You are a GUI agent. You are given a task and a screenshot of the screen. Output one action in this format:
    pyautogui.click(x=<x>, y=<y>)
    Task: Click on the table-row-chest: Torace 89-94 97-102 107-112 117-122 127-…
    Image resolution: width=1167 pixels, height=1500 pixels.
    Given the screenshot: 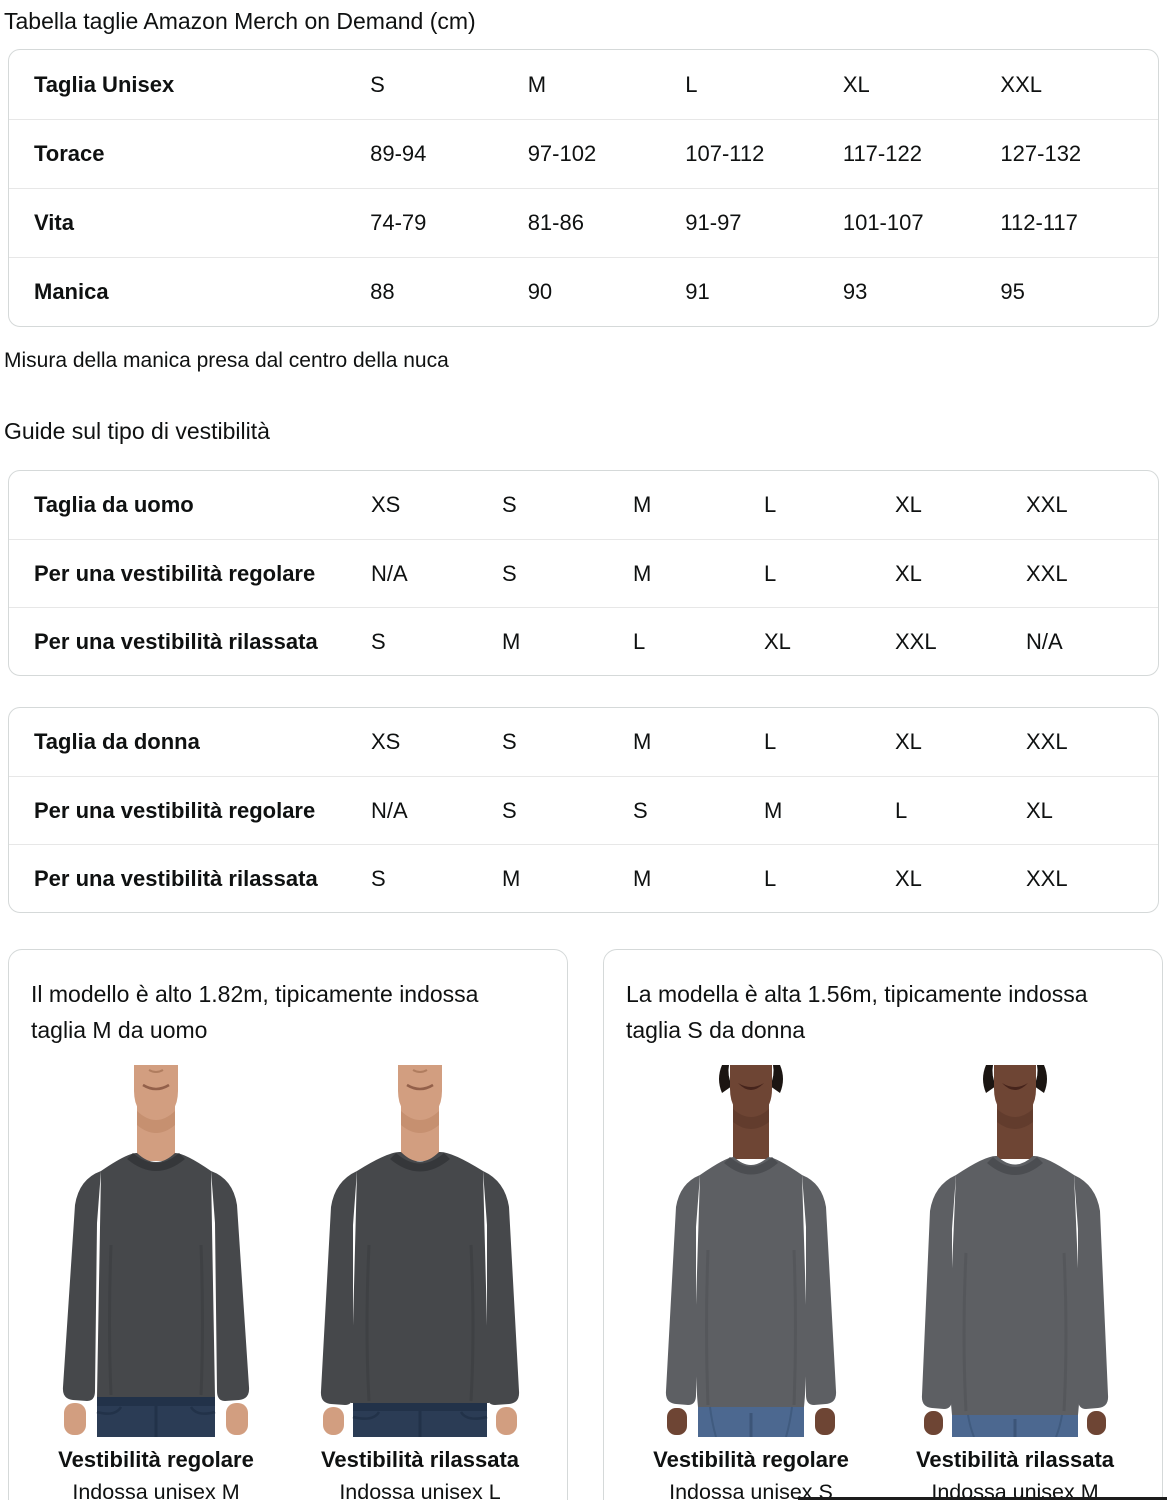 What is the action you would take?
    pyautogui.click(x=583, y=153)
    